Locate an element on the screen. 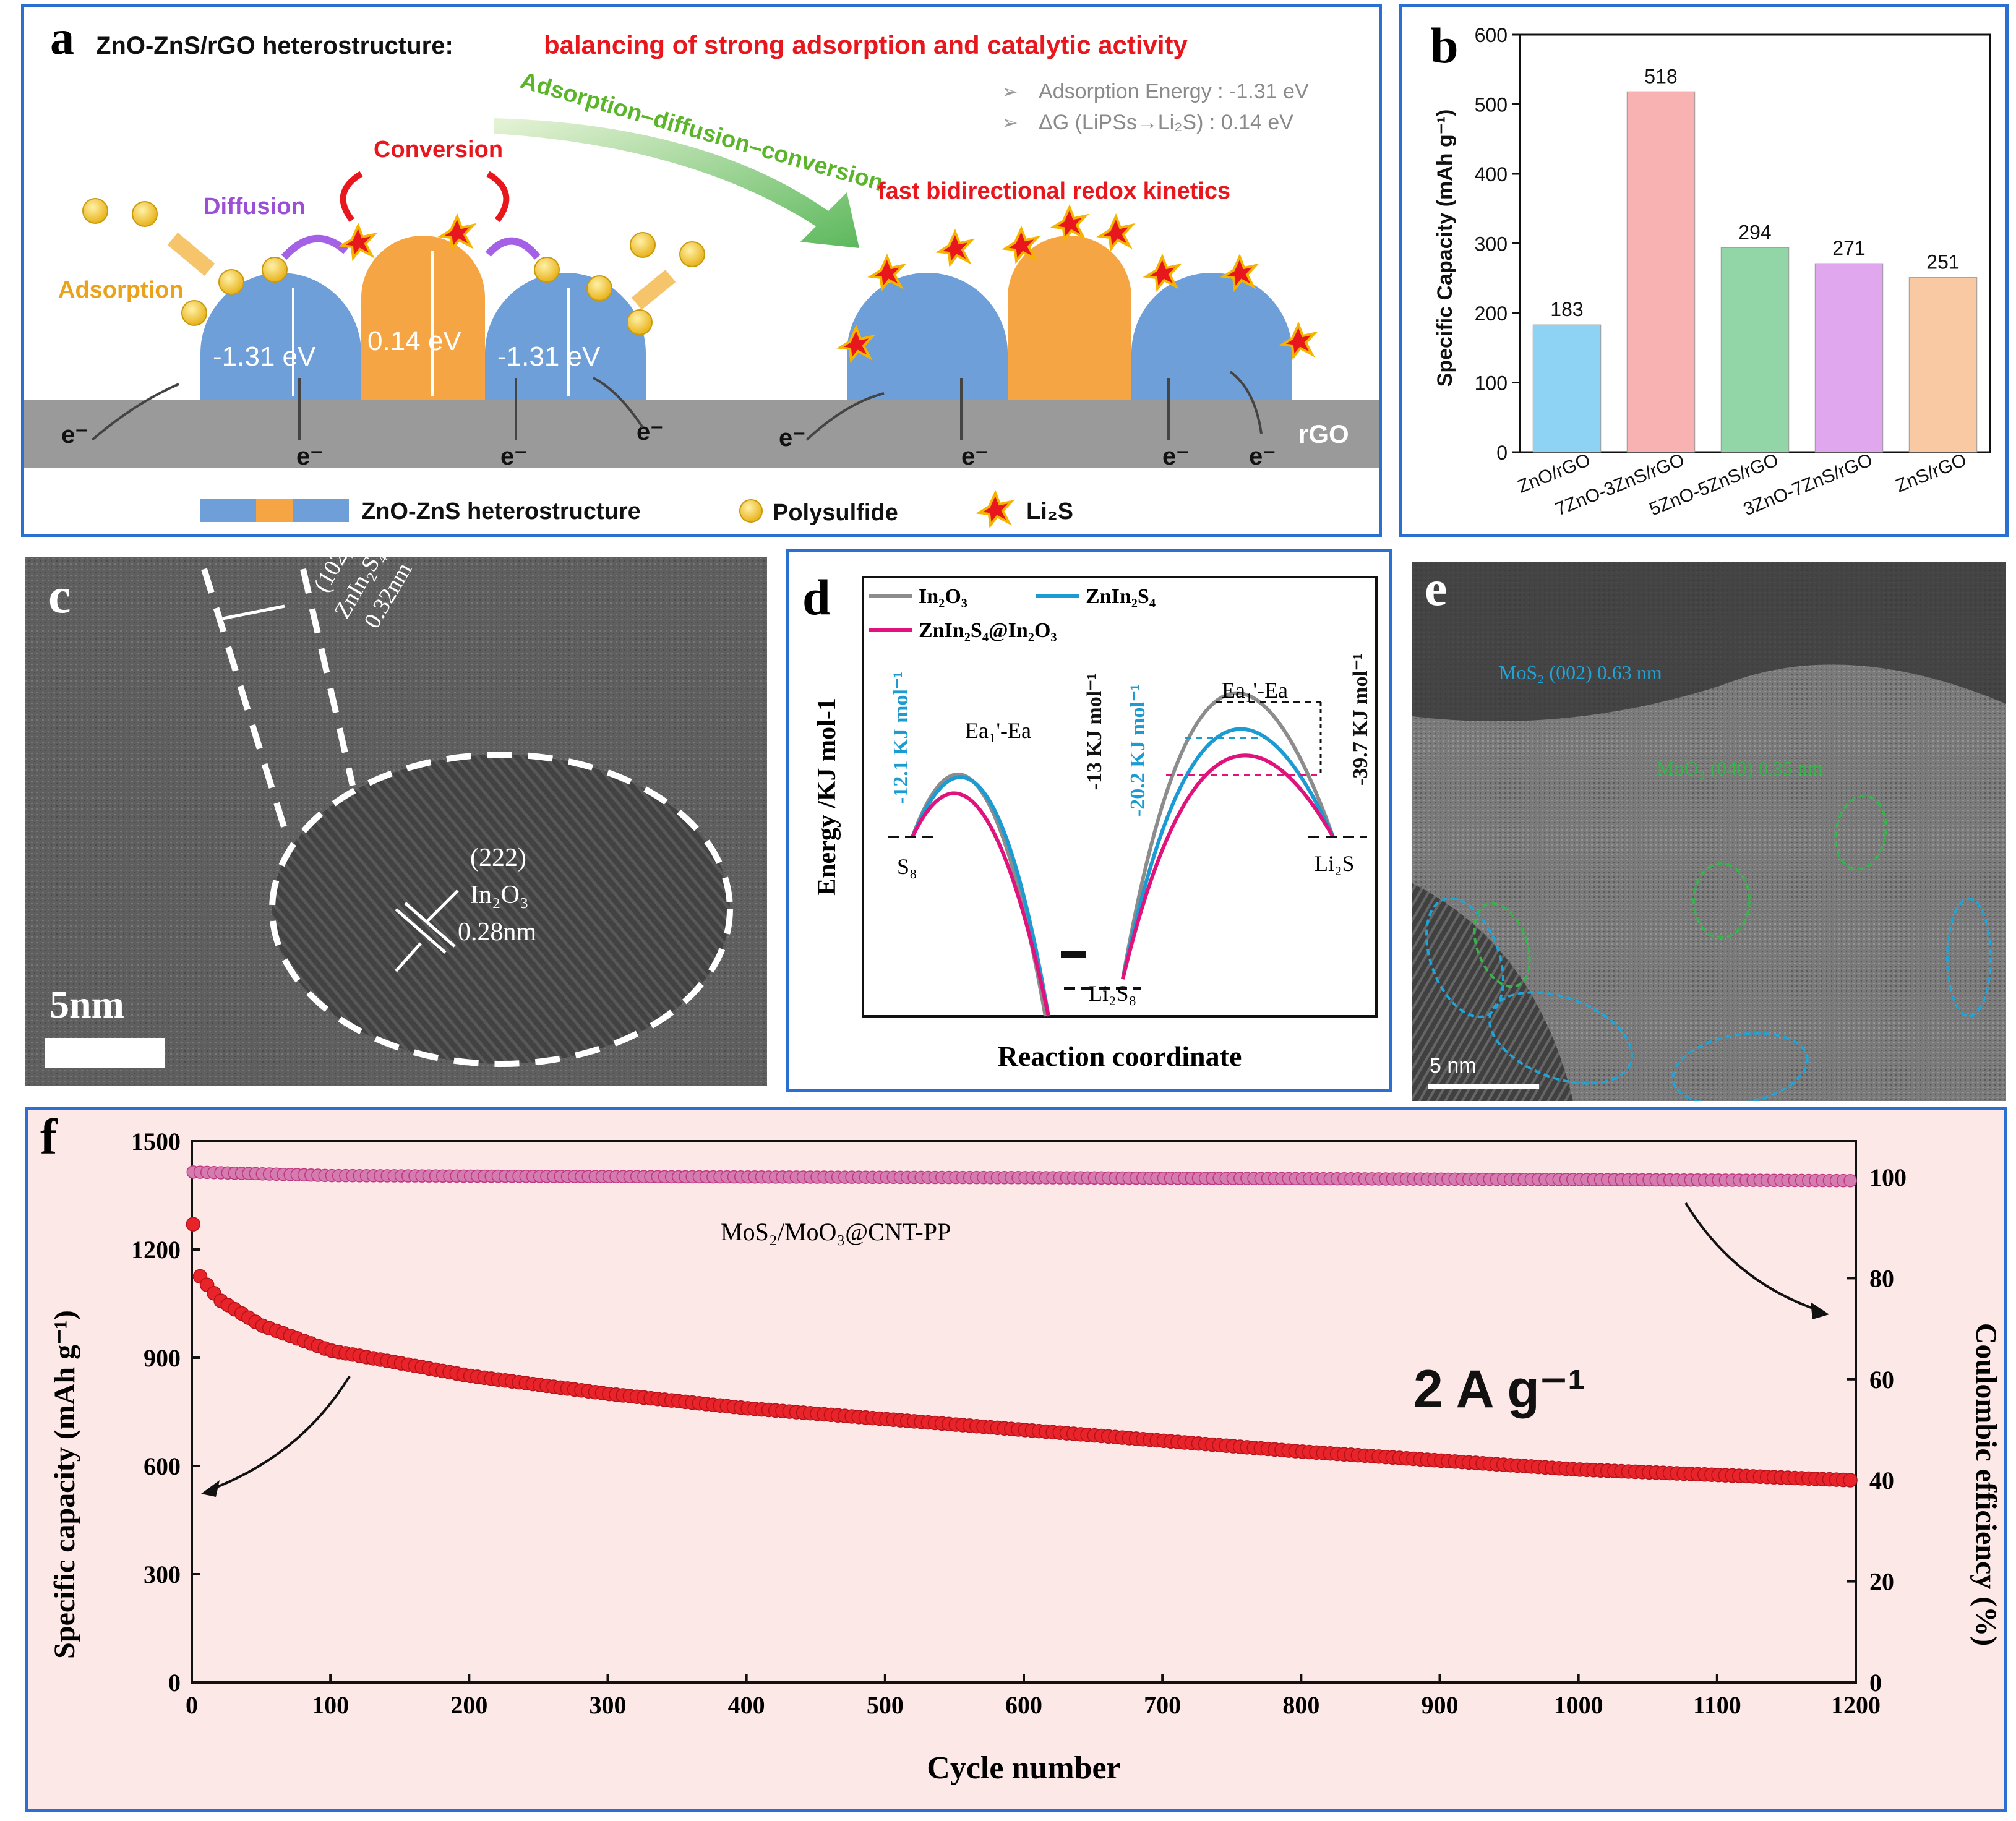 The width and height of the screenshot is (2016, 1821). in2o3-outline is located at coordinates (501, 909).